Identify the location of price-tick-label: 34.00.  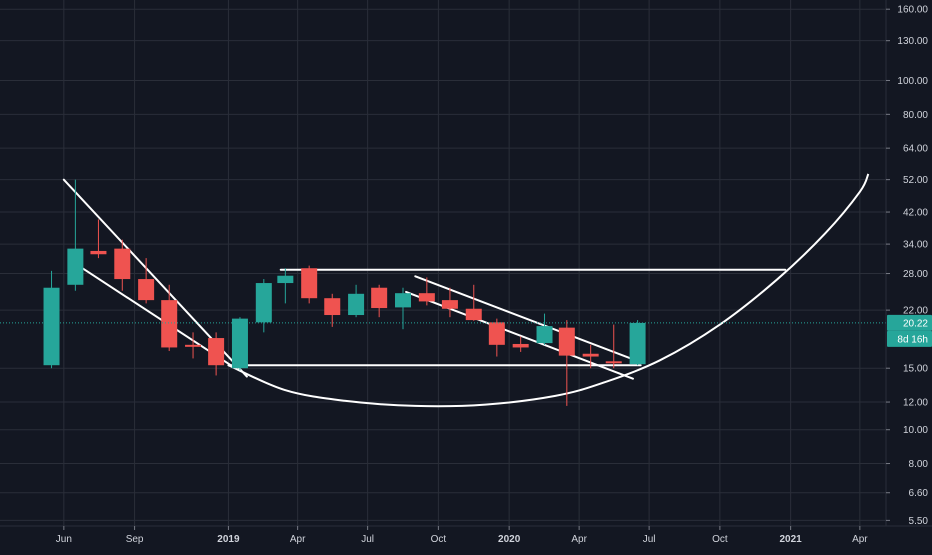
(915, 245).